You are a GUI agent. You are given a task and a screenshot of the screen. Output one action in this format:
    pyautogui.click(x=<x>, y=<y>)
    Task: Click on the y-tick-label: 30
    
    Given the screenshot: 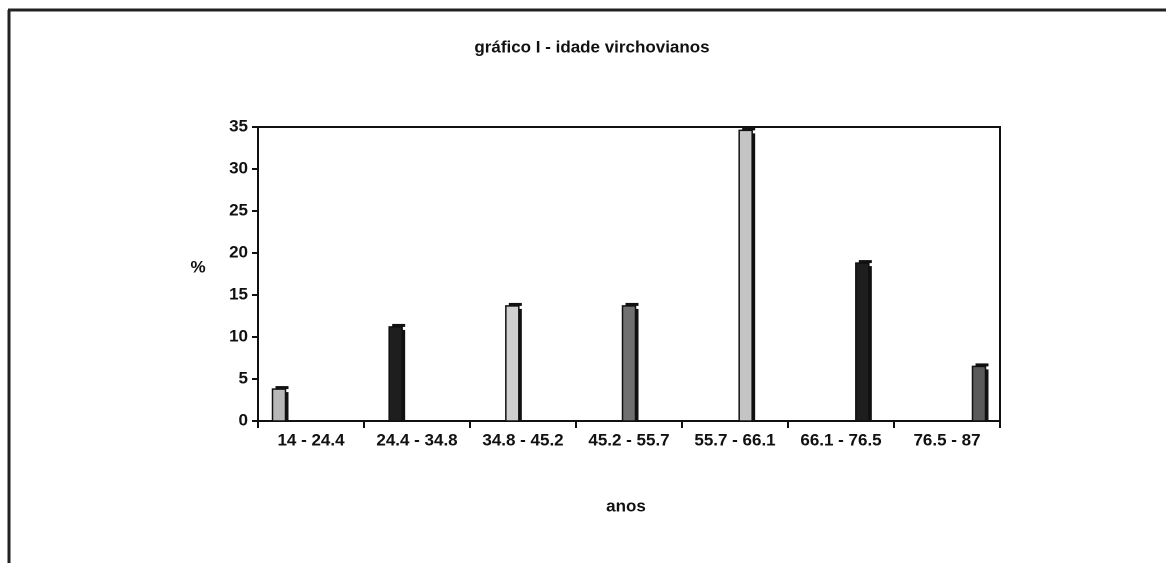 What is the action you would take?
    pyautogui.click(x=238, y=167)
    